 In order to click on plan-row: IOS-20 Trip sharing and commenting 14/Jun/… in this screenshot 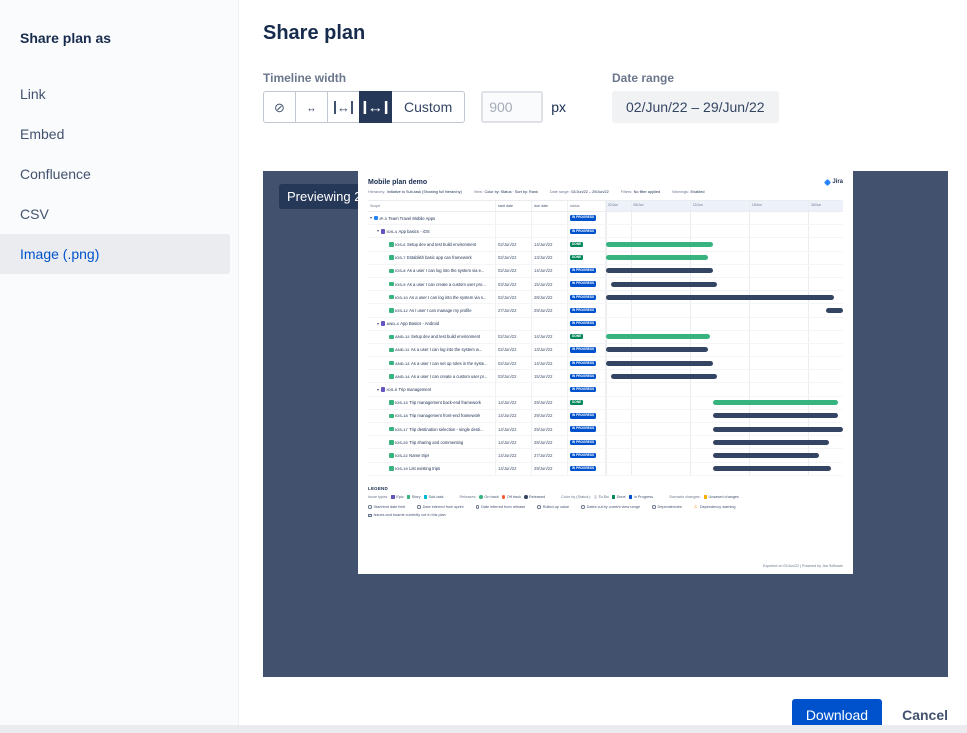, I will do `click(605, 443)`.